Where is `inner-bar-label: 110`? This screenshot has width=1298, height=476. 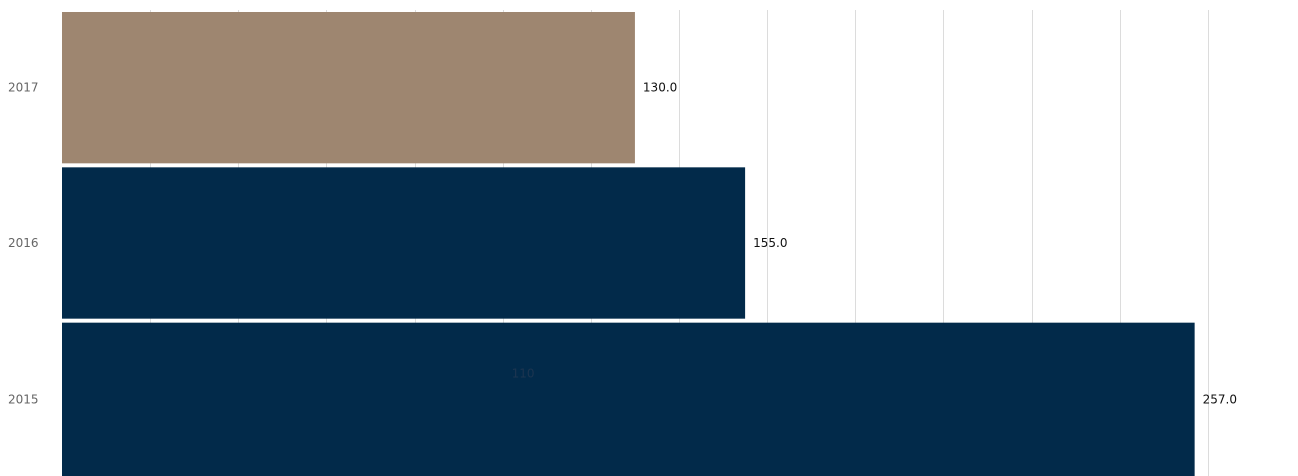 inner-bar-label: 110 is located at coordinates (523, 373).